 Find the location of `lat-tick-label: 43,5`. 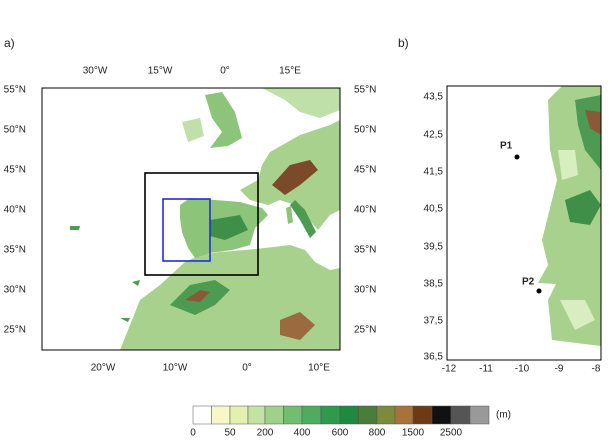

lat-tick-label: 43,5 is located at coordinates (434, 97).